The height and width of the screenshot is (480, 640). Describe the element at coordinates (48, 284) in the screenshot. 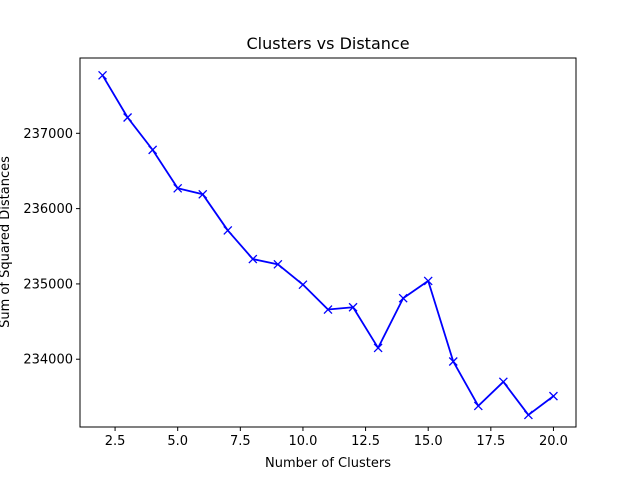

I see `y-tick-label: 235000` at that location.